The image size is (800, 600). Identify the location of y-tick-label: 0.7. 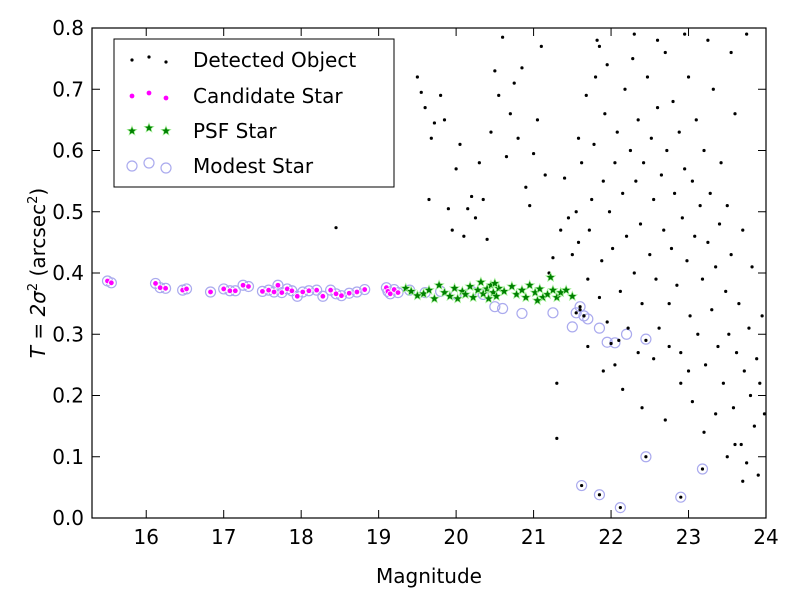
(68, 89).